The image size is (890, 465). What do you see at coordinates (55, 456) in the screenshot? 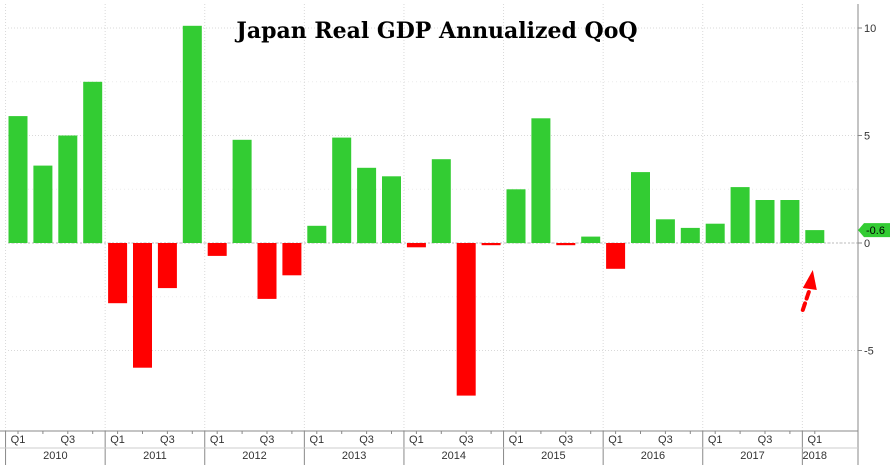
I see `year-label: 2010` at bounding box center [55, 456].